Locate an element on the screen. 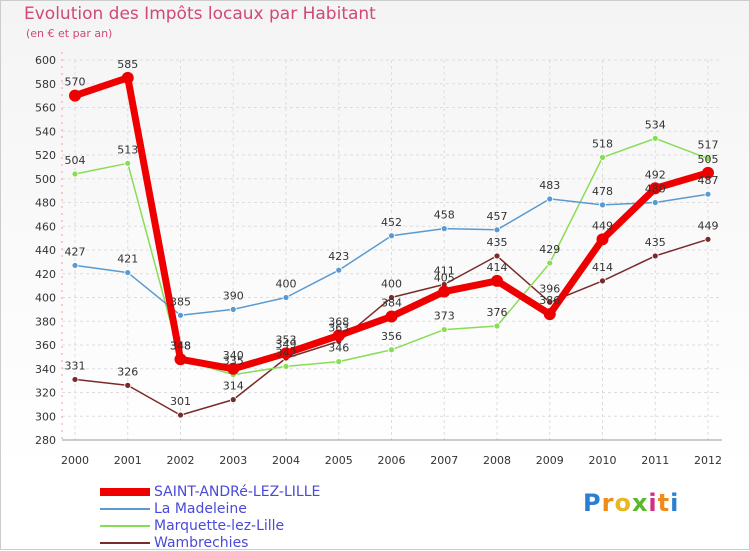  y-tick-label: 480 is located at coordinates (45, 203).